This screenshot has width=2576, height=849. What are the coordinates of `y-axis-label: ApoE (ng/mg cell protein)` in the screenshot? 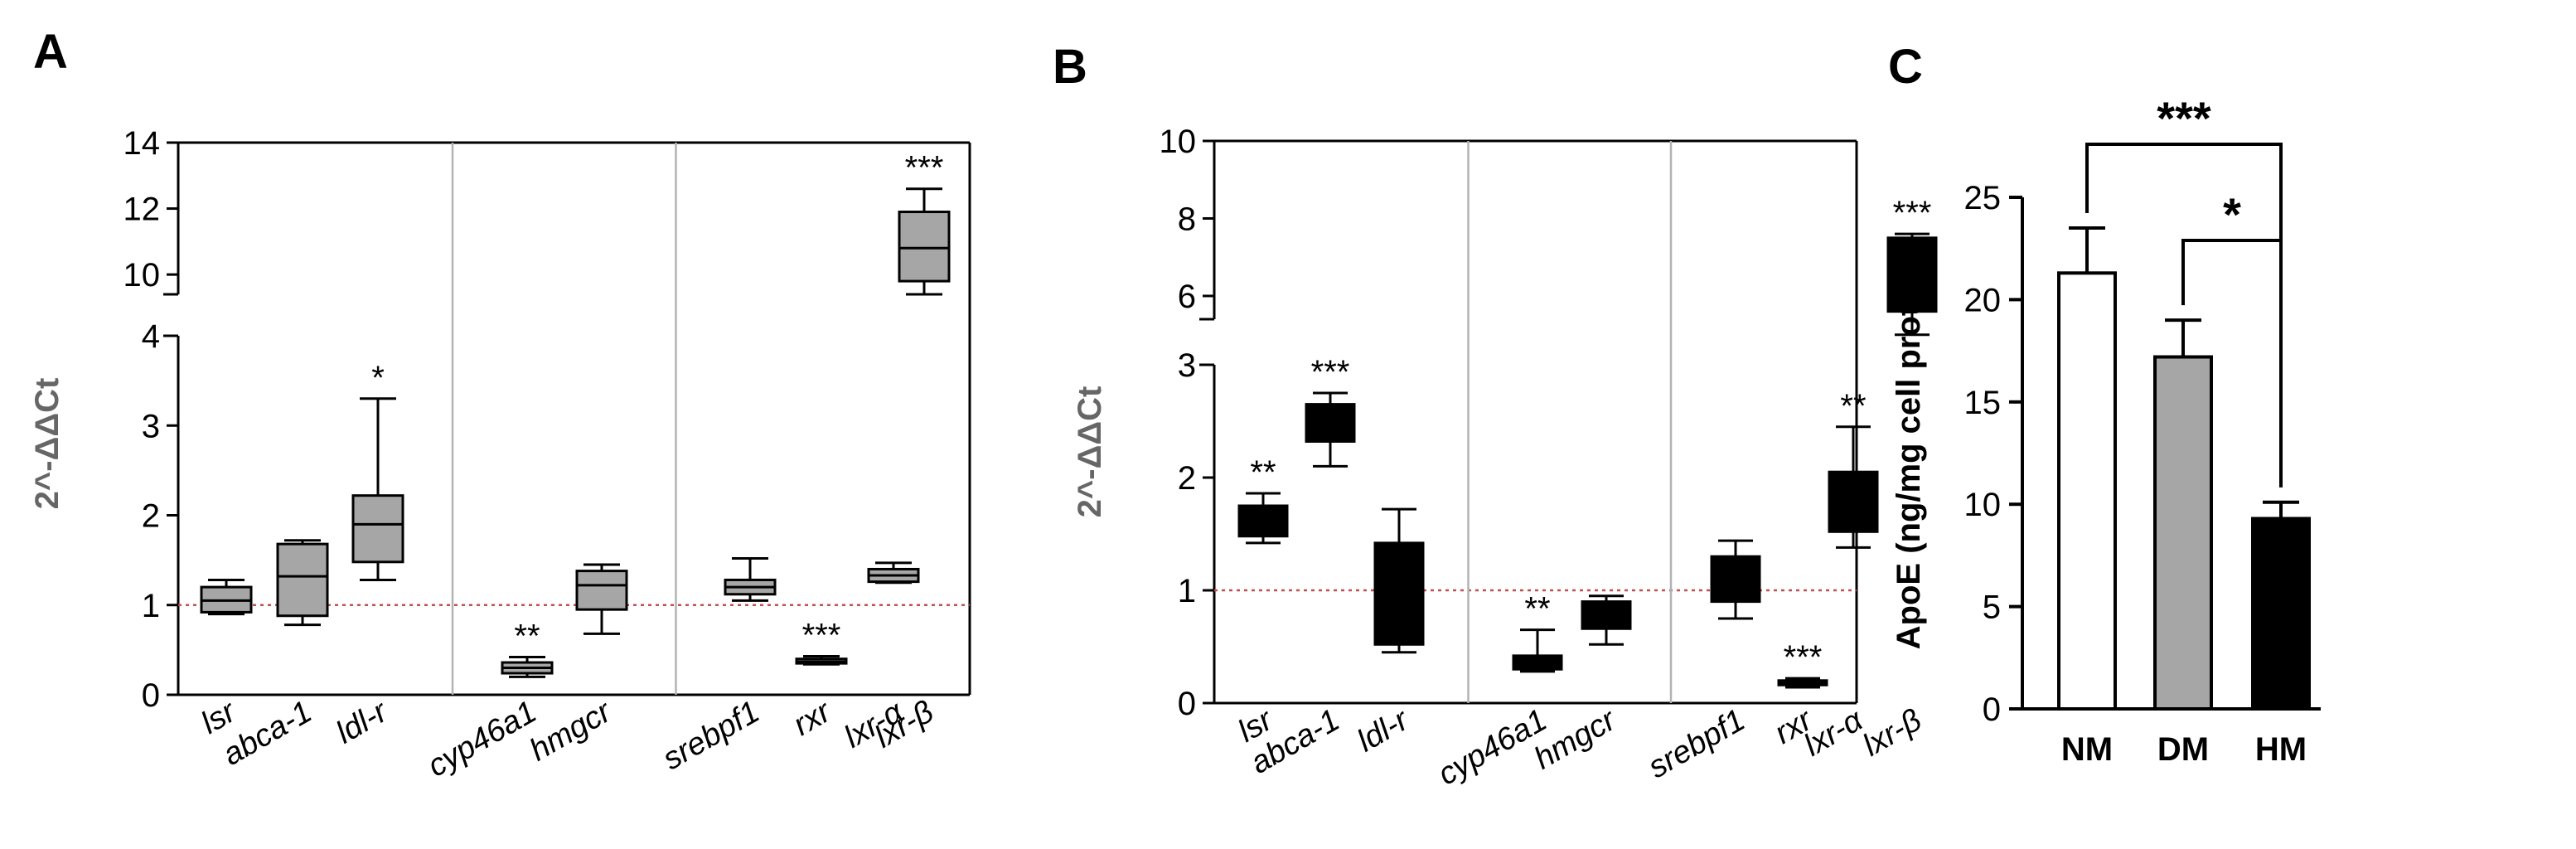 It's located at (1909, 448).